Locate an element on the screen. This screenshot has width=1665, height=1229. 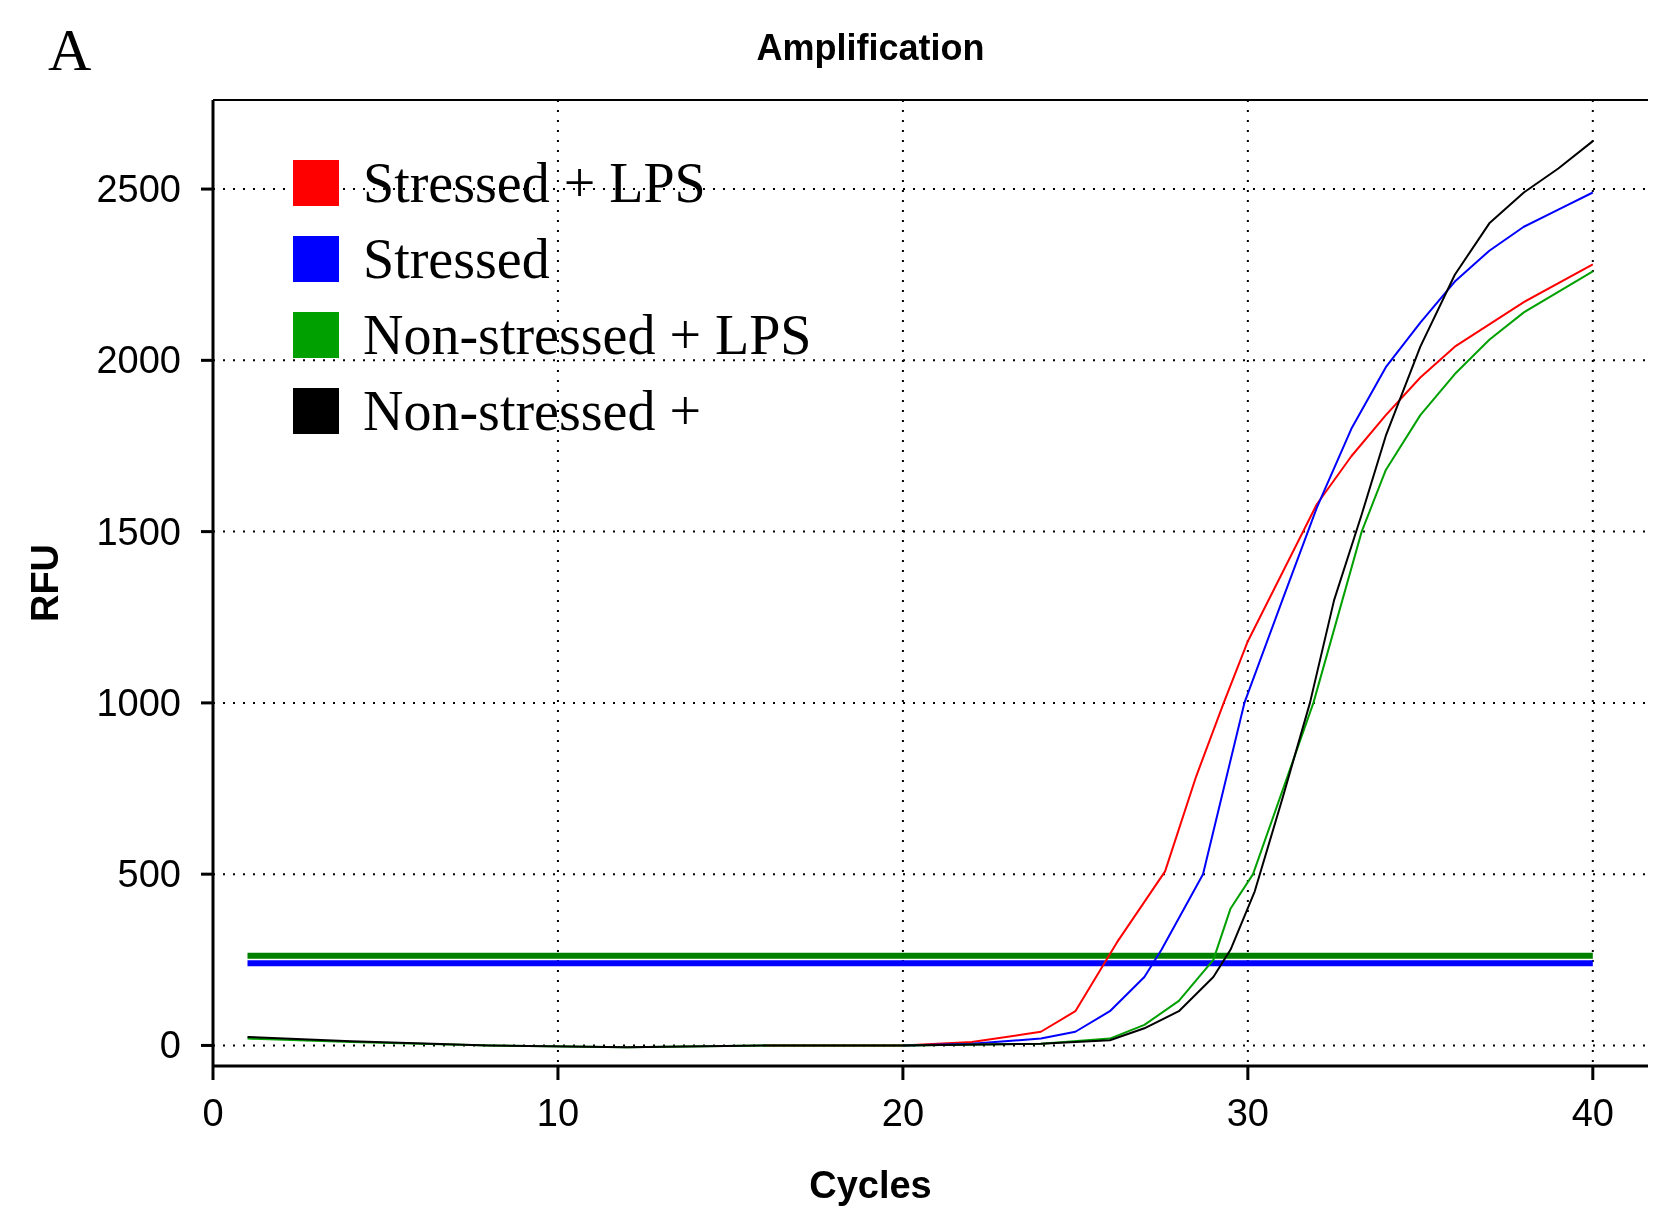
y-tick-label: 1000 is located at coordinates (138, 702).